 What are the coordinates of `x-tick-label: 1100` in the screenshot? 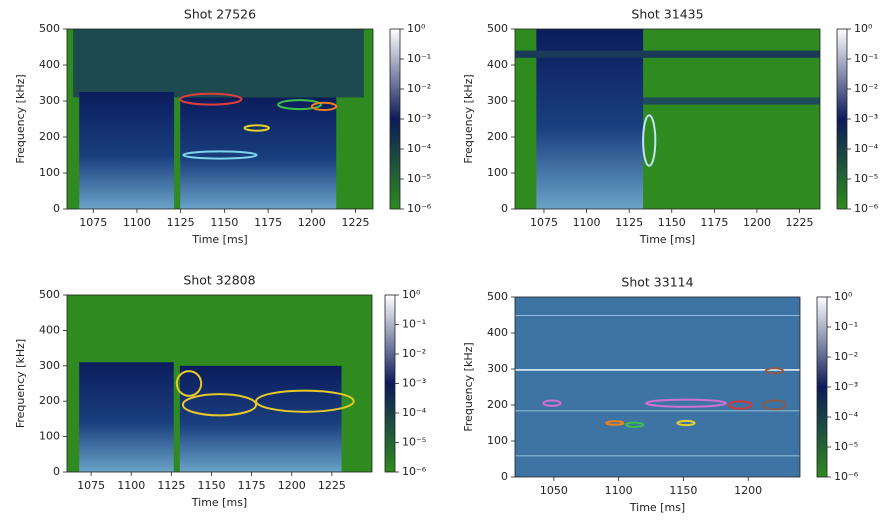 It's located at (137, 222).